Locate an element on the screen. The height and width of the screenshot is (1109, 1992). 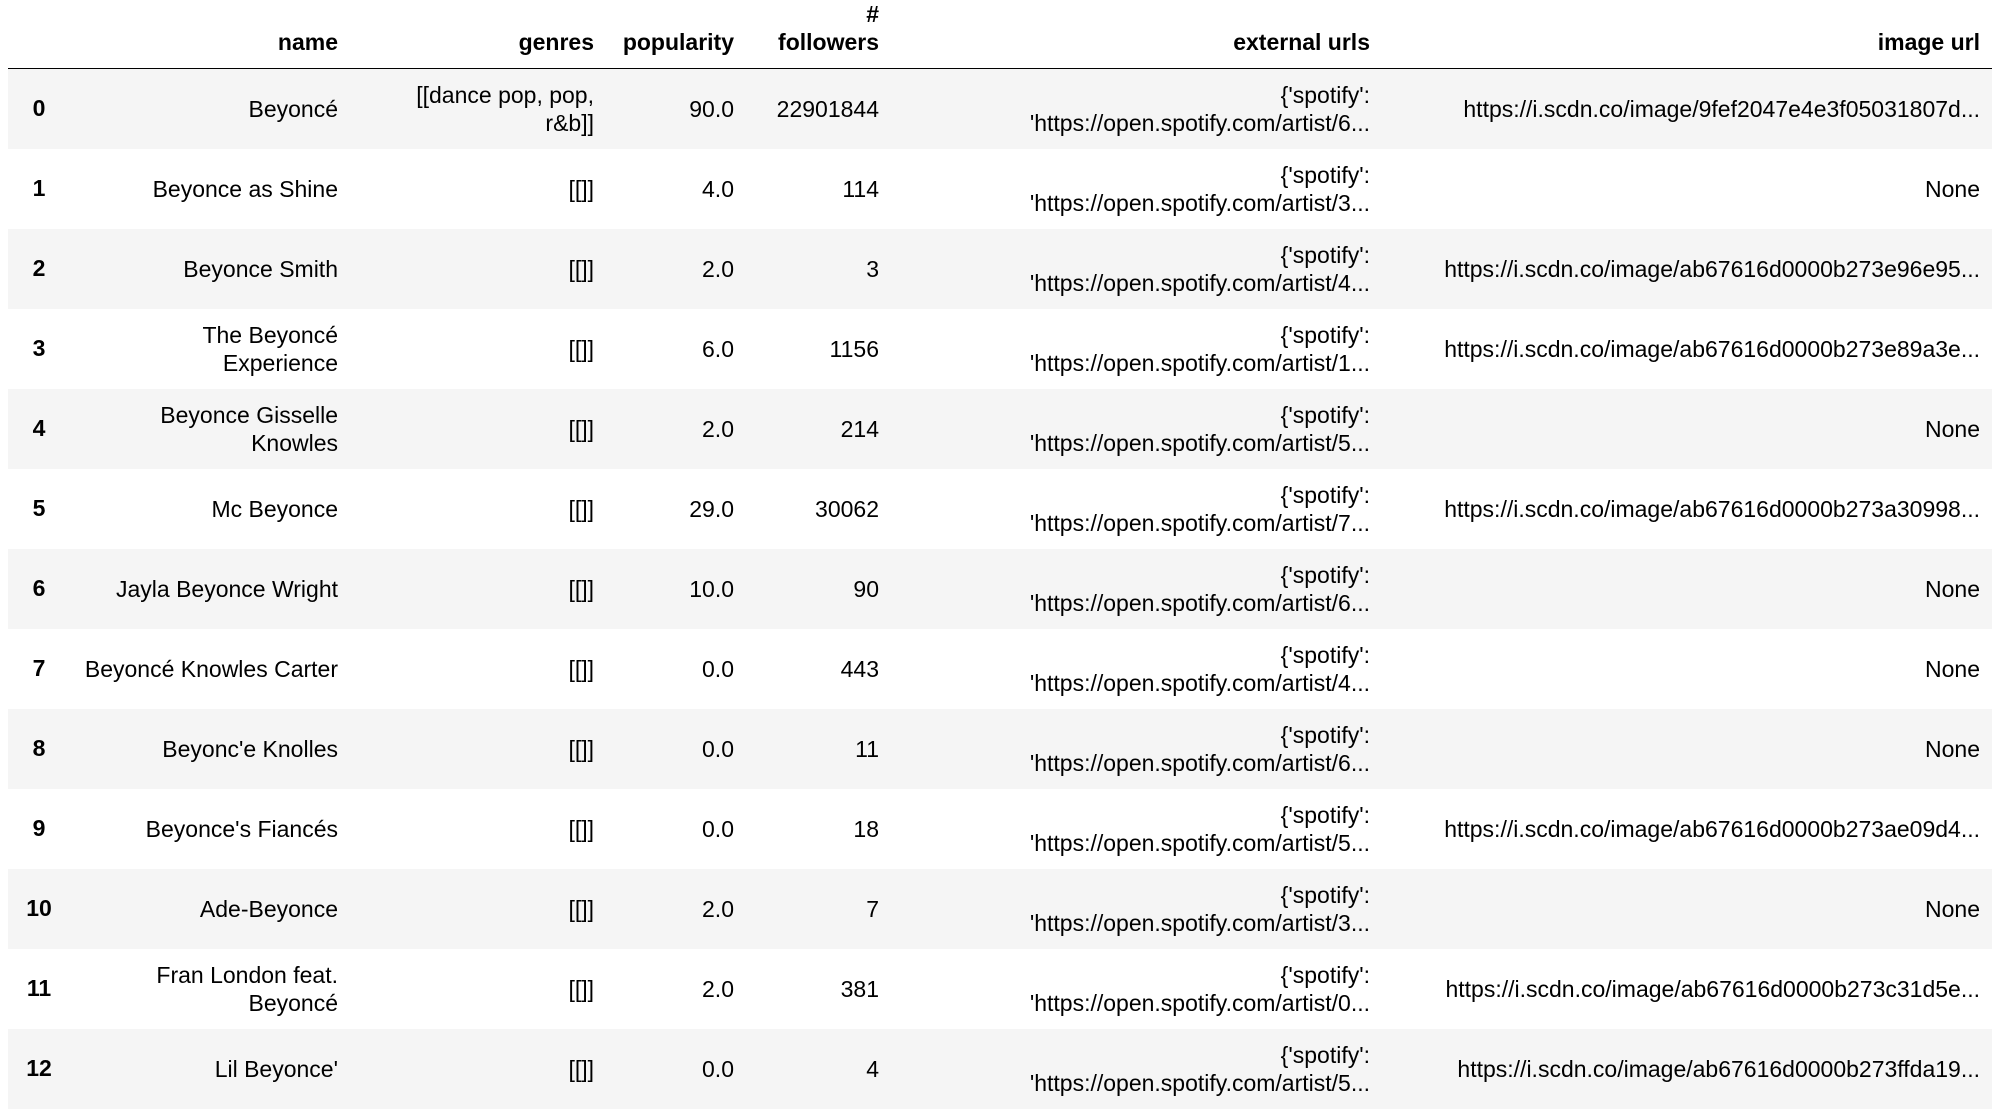
cell-popularity: 90.0 is located at coordinates (711, 108).